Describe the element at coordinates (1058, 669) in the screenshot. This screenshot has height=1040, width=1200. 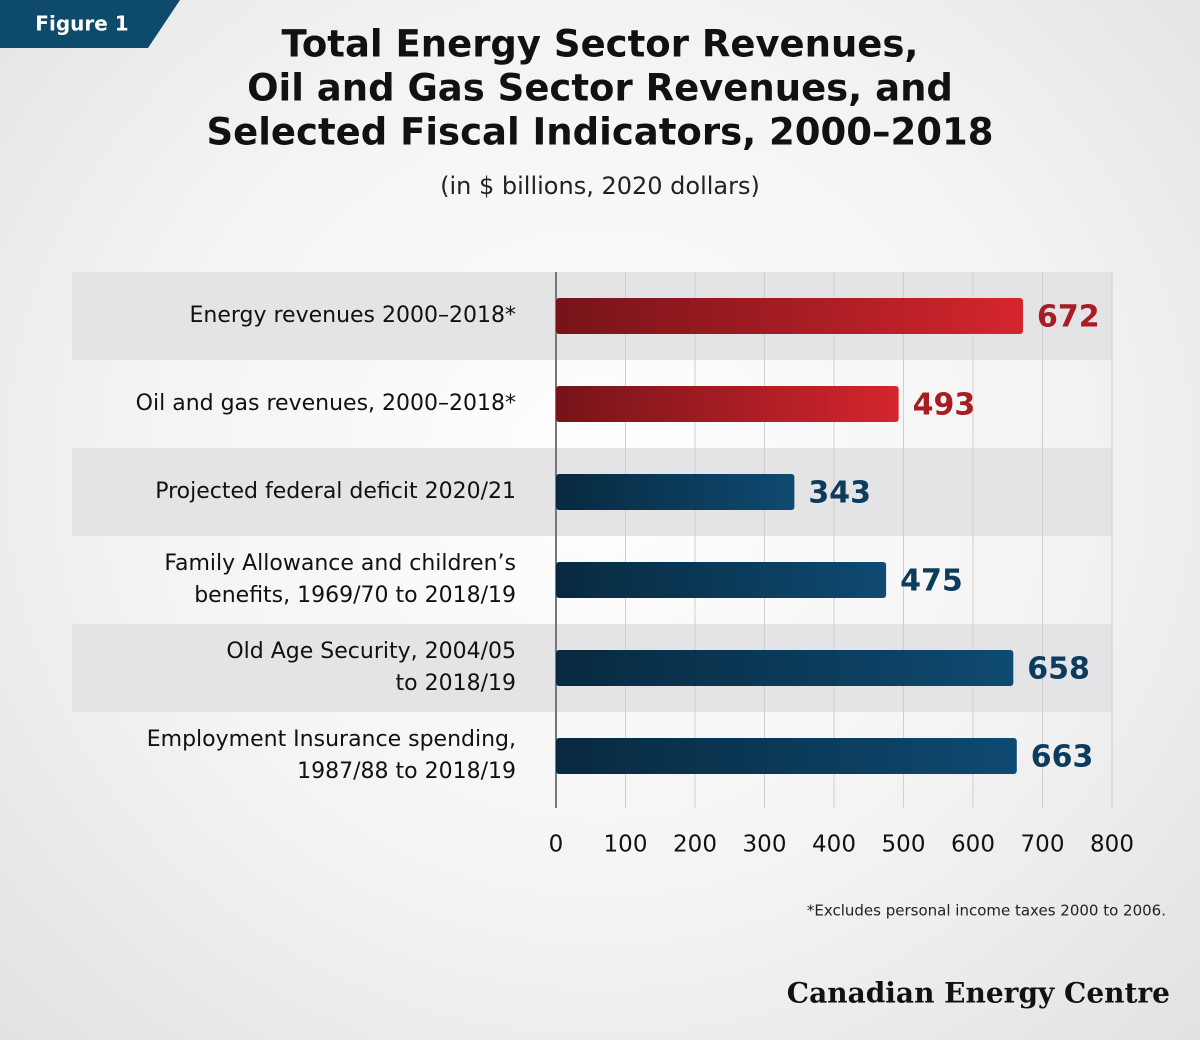
I see `value-label: 658` at that location.